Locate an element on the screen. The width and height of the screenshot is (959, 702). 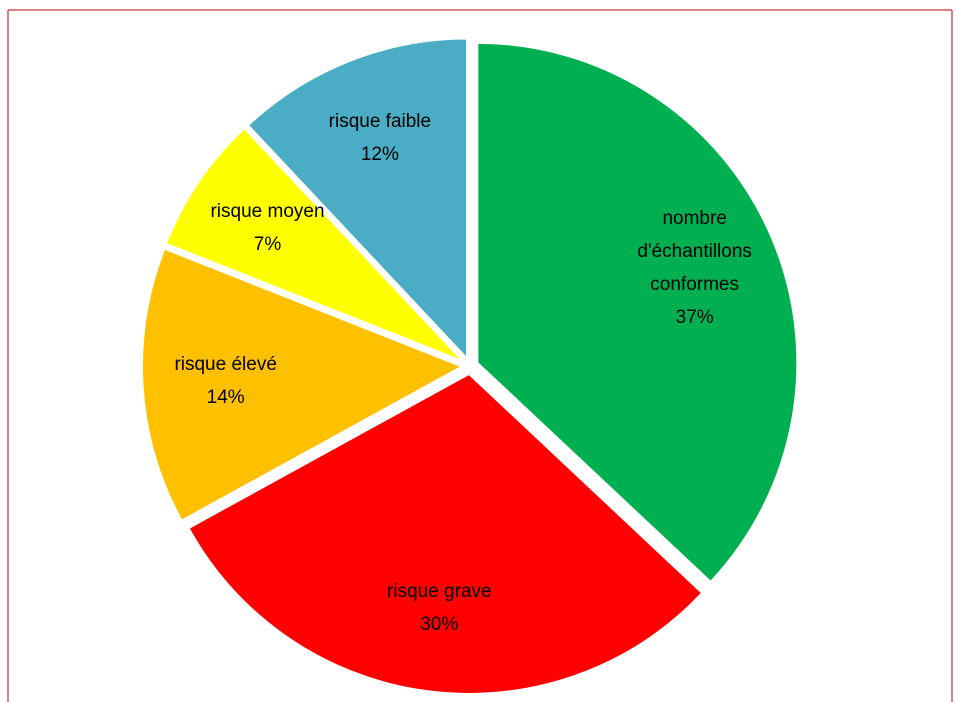
category-label: risque élevé is located at coordinates (225, 364).